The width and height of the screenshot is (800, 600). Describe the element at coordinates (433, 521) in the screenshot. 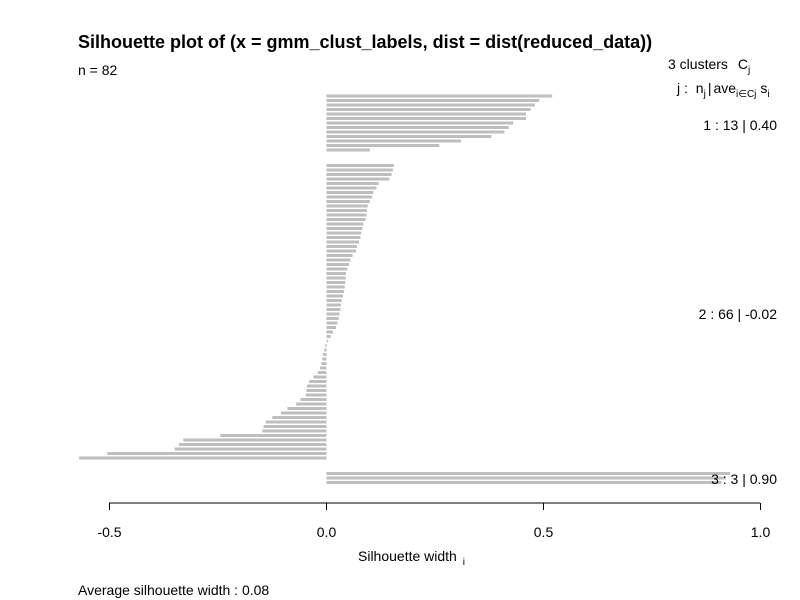

I see `x-axis-ticks: -0.5 0.0 0.5 1.0` at that location.